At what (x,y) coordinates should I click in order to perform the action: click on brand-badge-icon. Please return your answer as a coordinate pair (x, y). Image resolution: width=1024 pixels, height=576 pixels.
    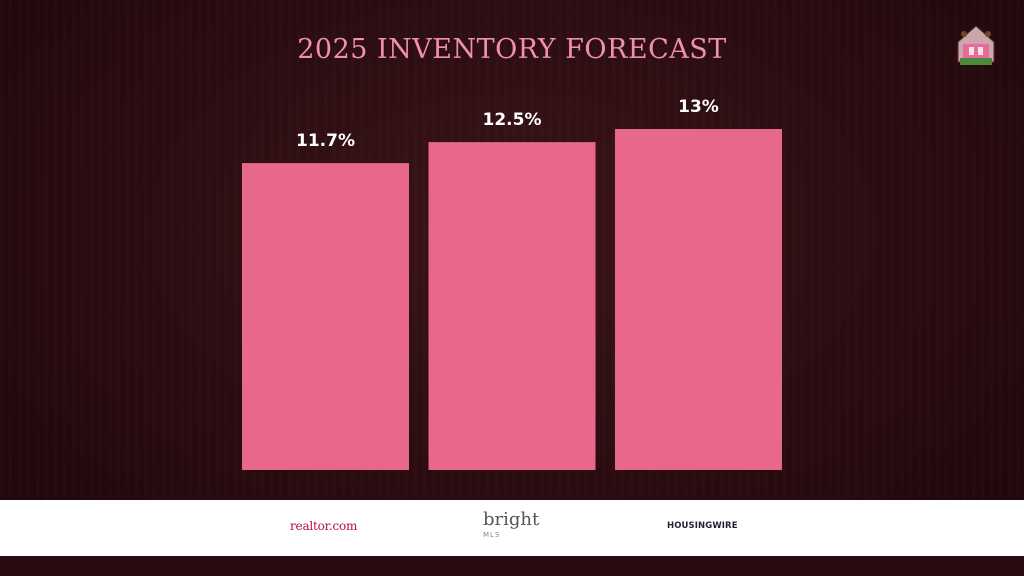
    Looking at the image, I should click on (976, 45).